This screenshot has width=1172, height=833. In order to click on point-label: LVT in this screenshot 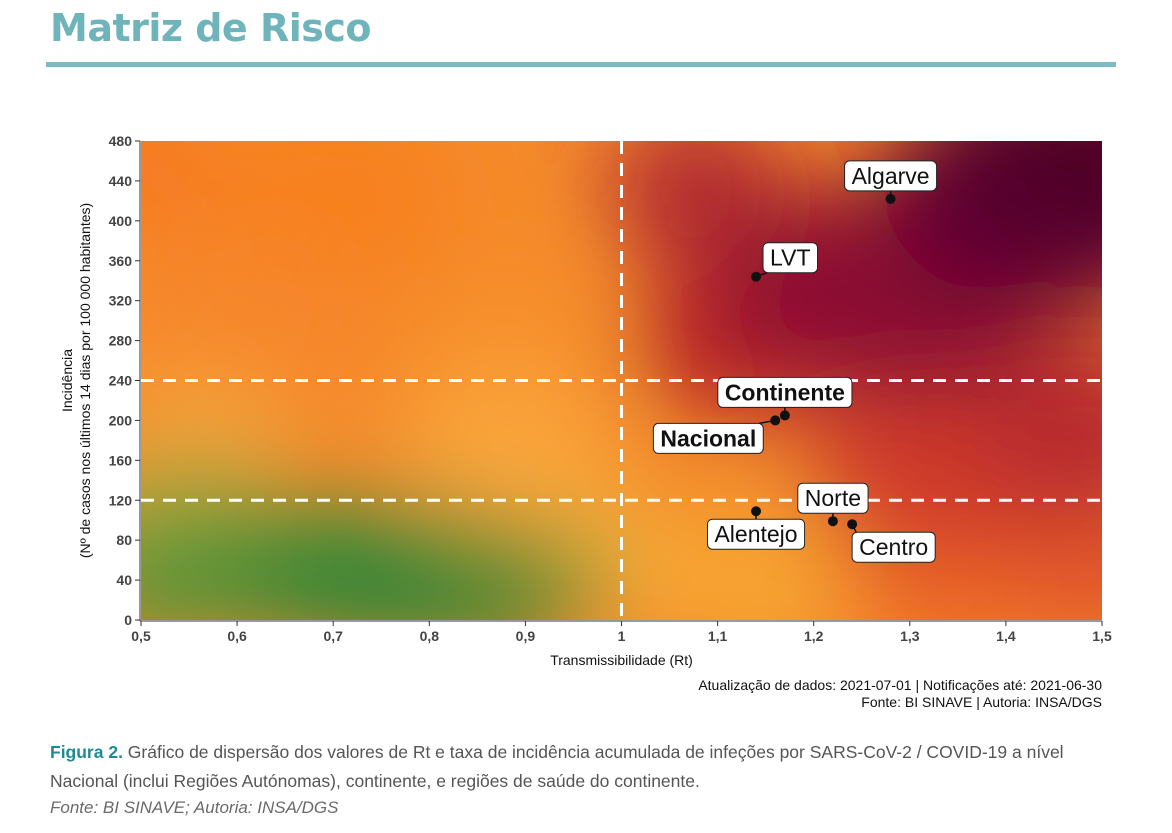, I will do `click(790, 258)`.